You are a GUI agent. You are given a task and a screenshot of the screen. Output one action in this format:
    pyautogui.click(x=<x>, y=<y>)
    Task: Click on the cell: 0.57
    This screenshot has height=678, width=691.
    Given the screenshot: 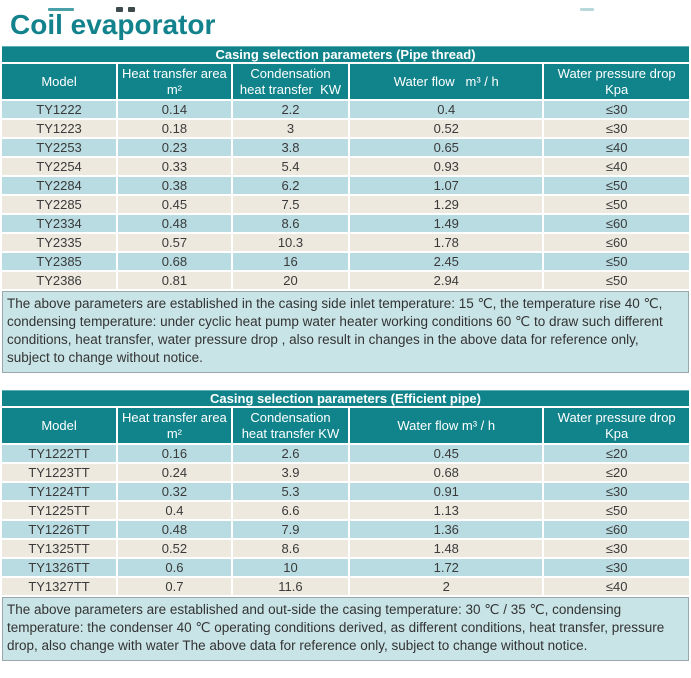 What is the action you would take?
    pyautogui.click(x=174, y=242)
    